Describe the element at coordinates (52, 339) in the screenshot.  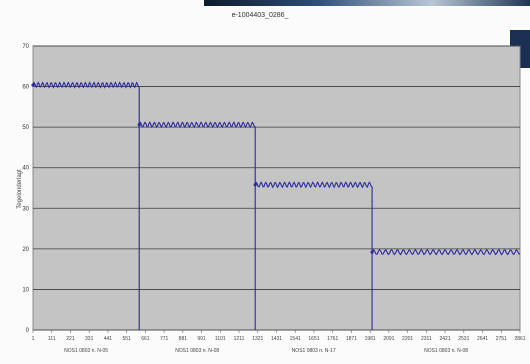
I see `x-tick-label: 111` at that location.